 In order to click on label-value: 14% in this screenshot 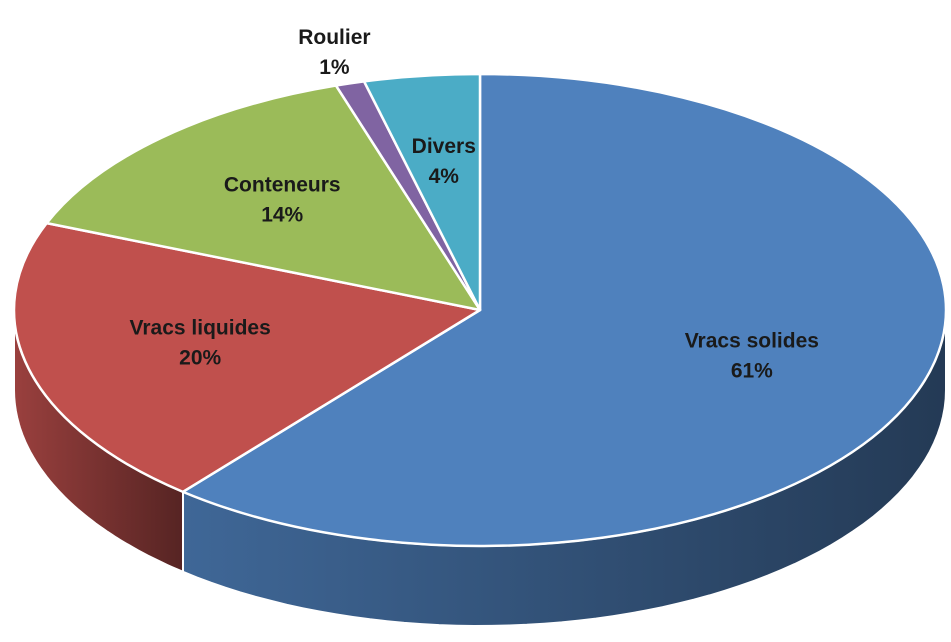, I will do `click(282, 214)`.